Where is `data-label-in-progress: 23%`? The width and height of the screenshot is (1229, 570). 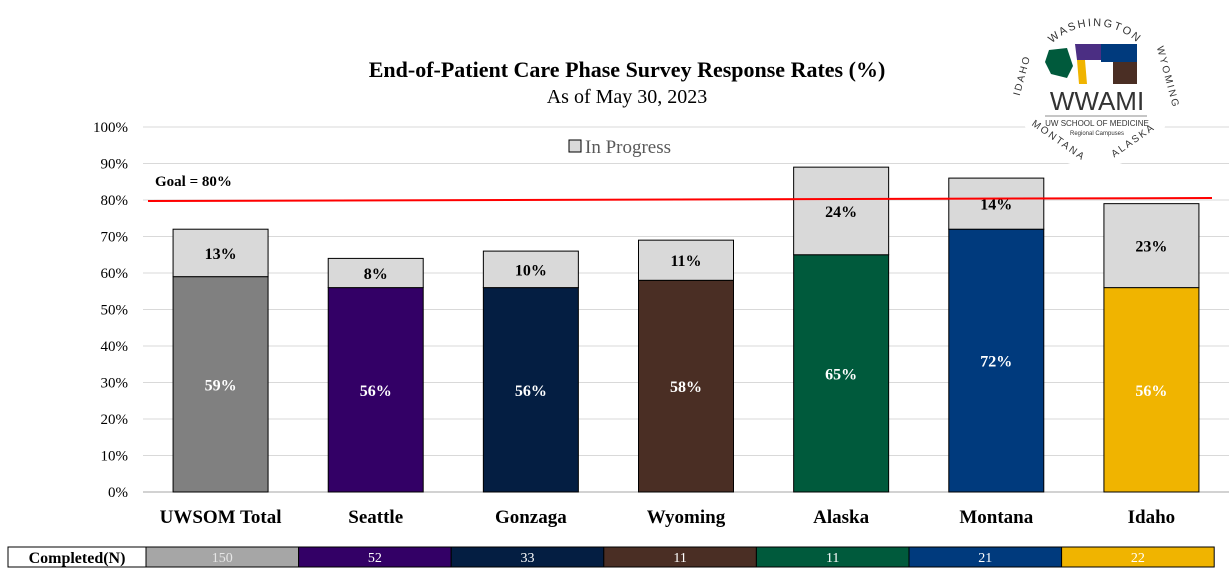
data-label-in-progress: 23% is located at coordinates (1151, 247).